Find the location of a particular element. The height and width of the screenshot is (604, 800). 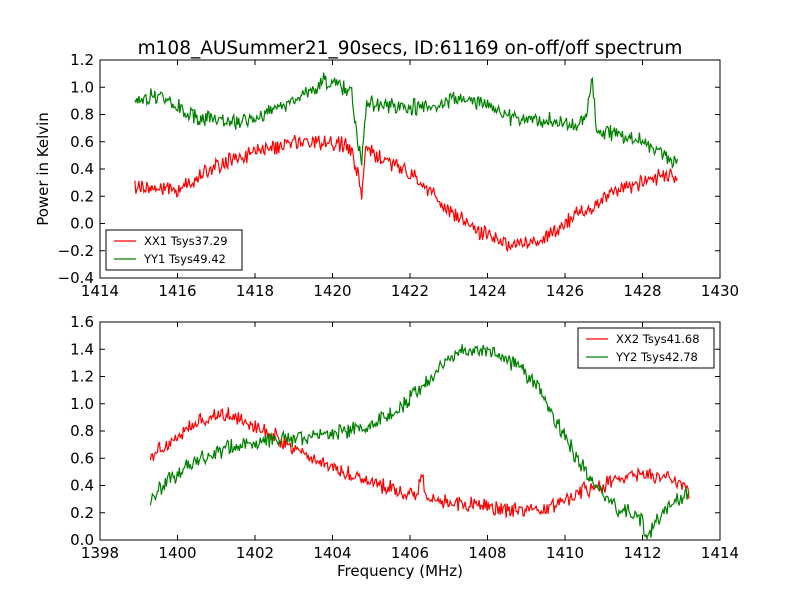

bottom-x-tick-label: 1406 is located at coordinates (410, 553).